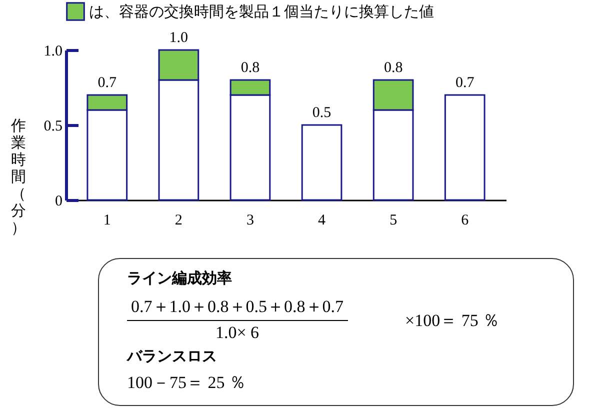  I want to click on total-label: 1.0, so click(178, 38).